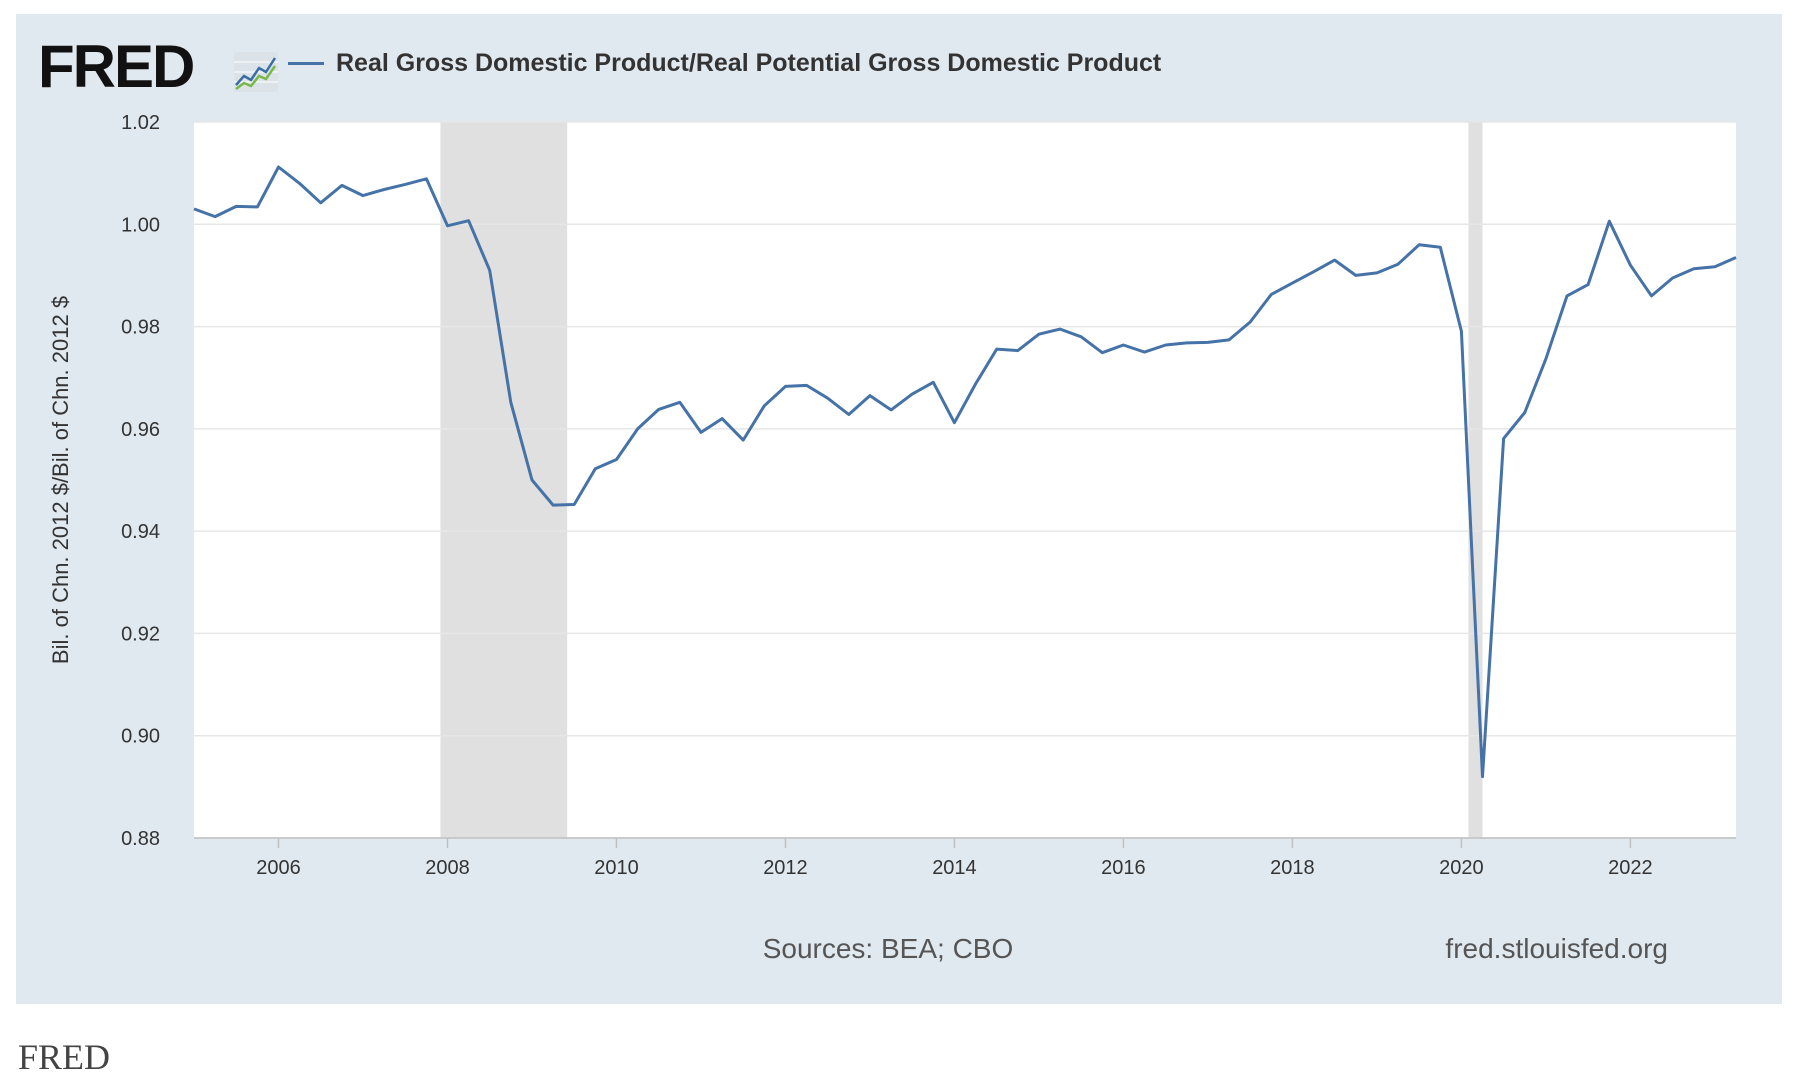 Image resolution: width=1796 pixels, height=1088 pixels. What do you see at coordinates (158, 67) in the screenshot?
I see `fred-logo: FRED` at bounding box center [158, 67].